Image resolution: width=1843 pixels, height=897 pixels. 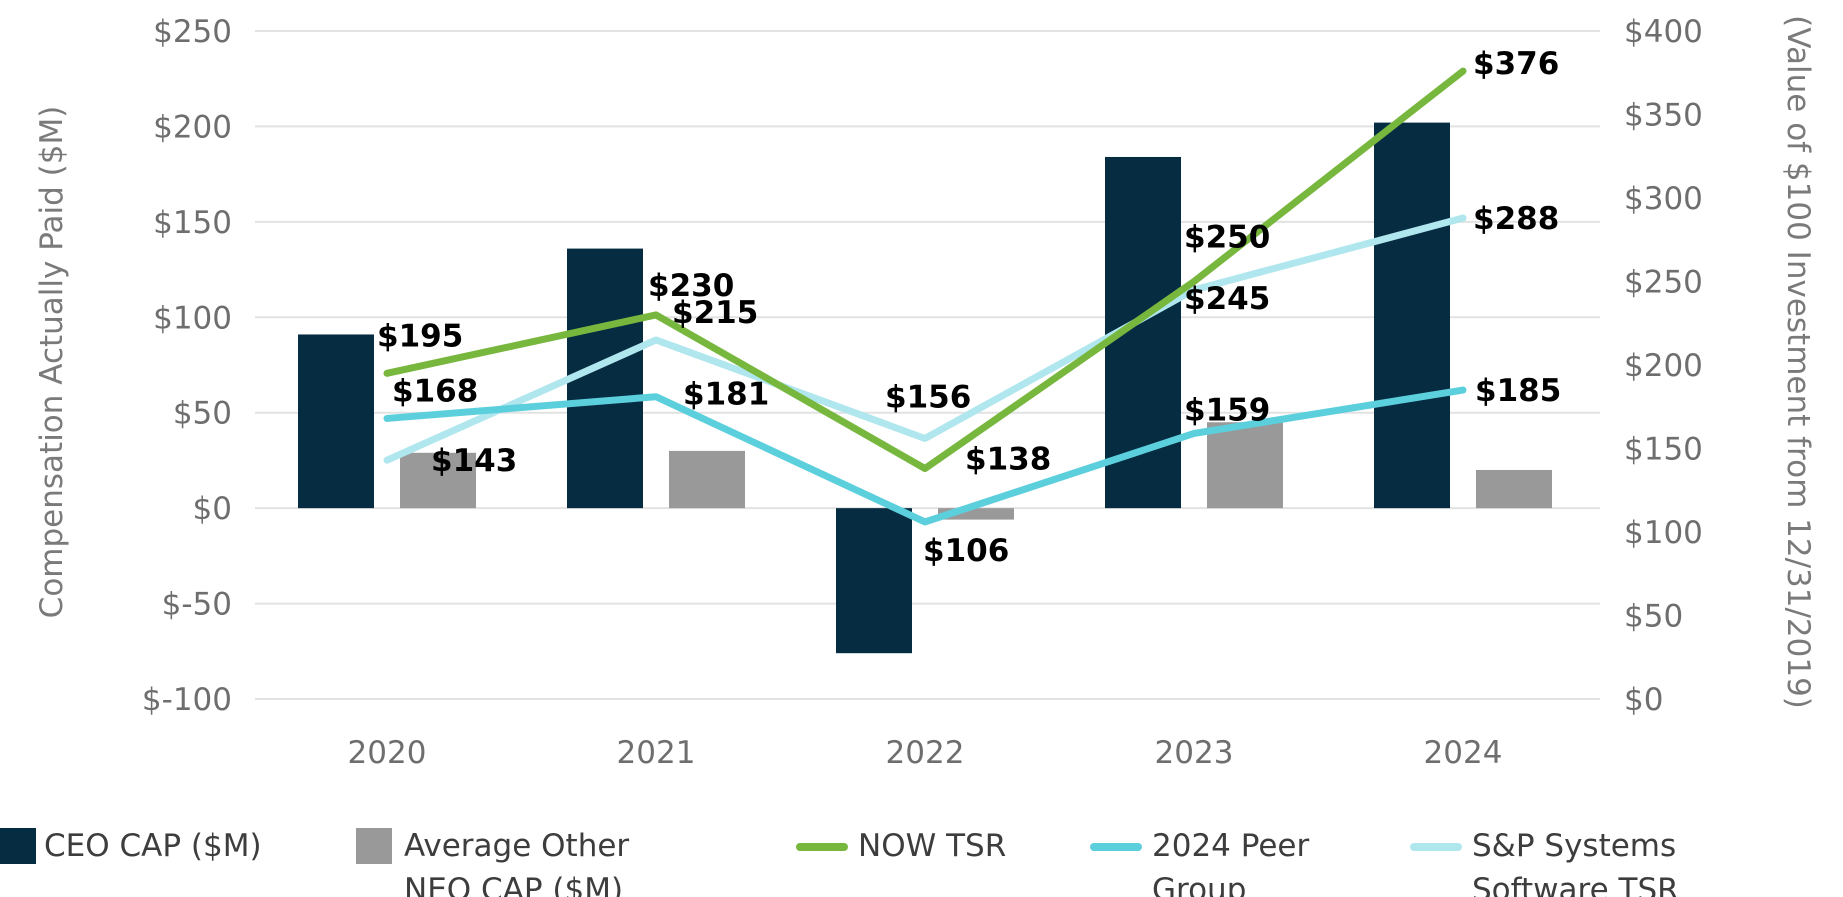 What do you see at coordinates (192, 32) in the screenshot?
I see `left-tick-label: $250` at bounding box center [192, 32].